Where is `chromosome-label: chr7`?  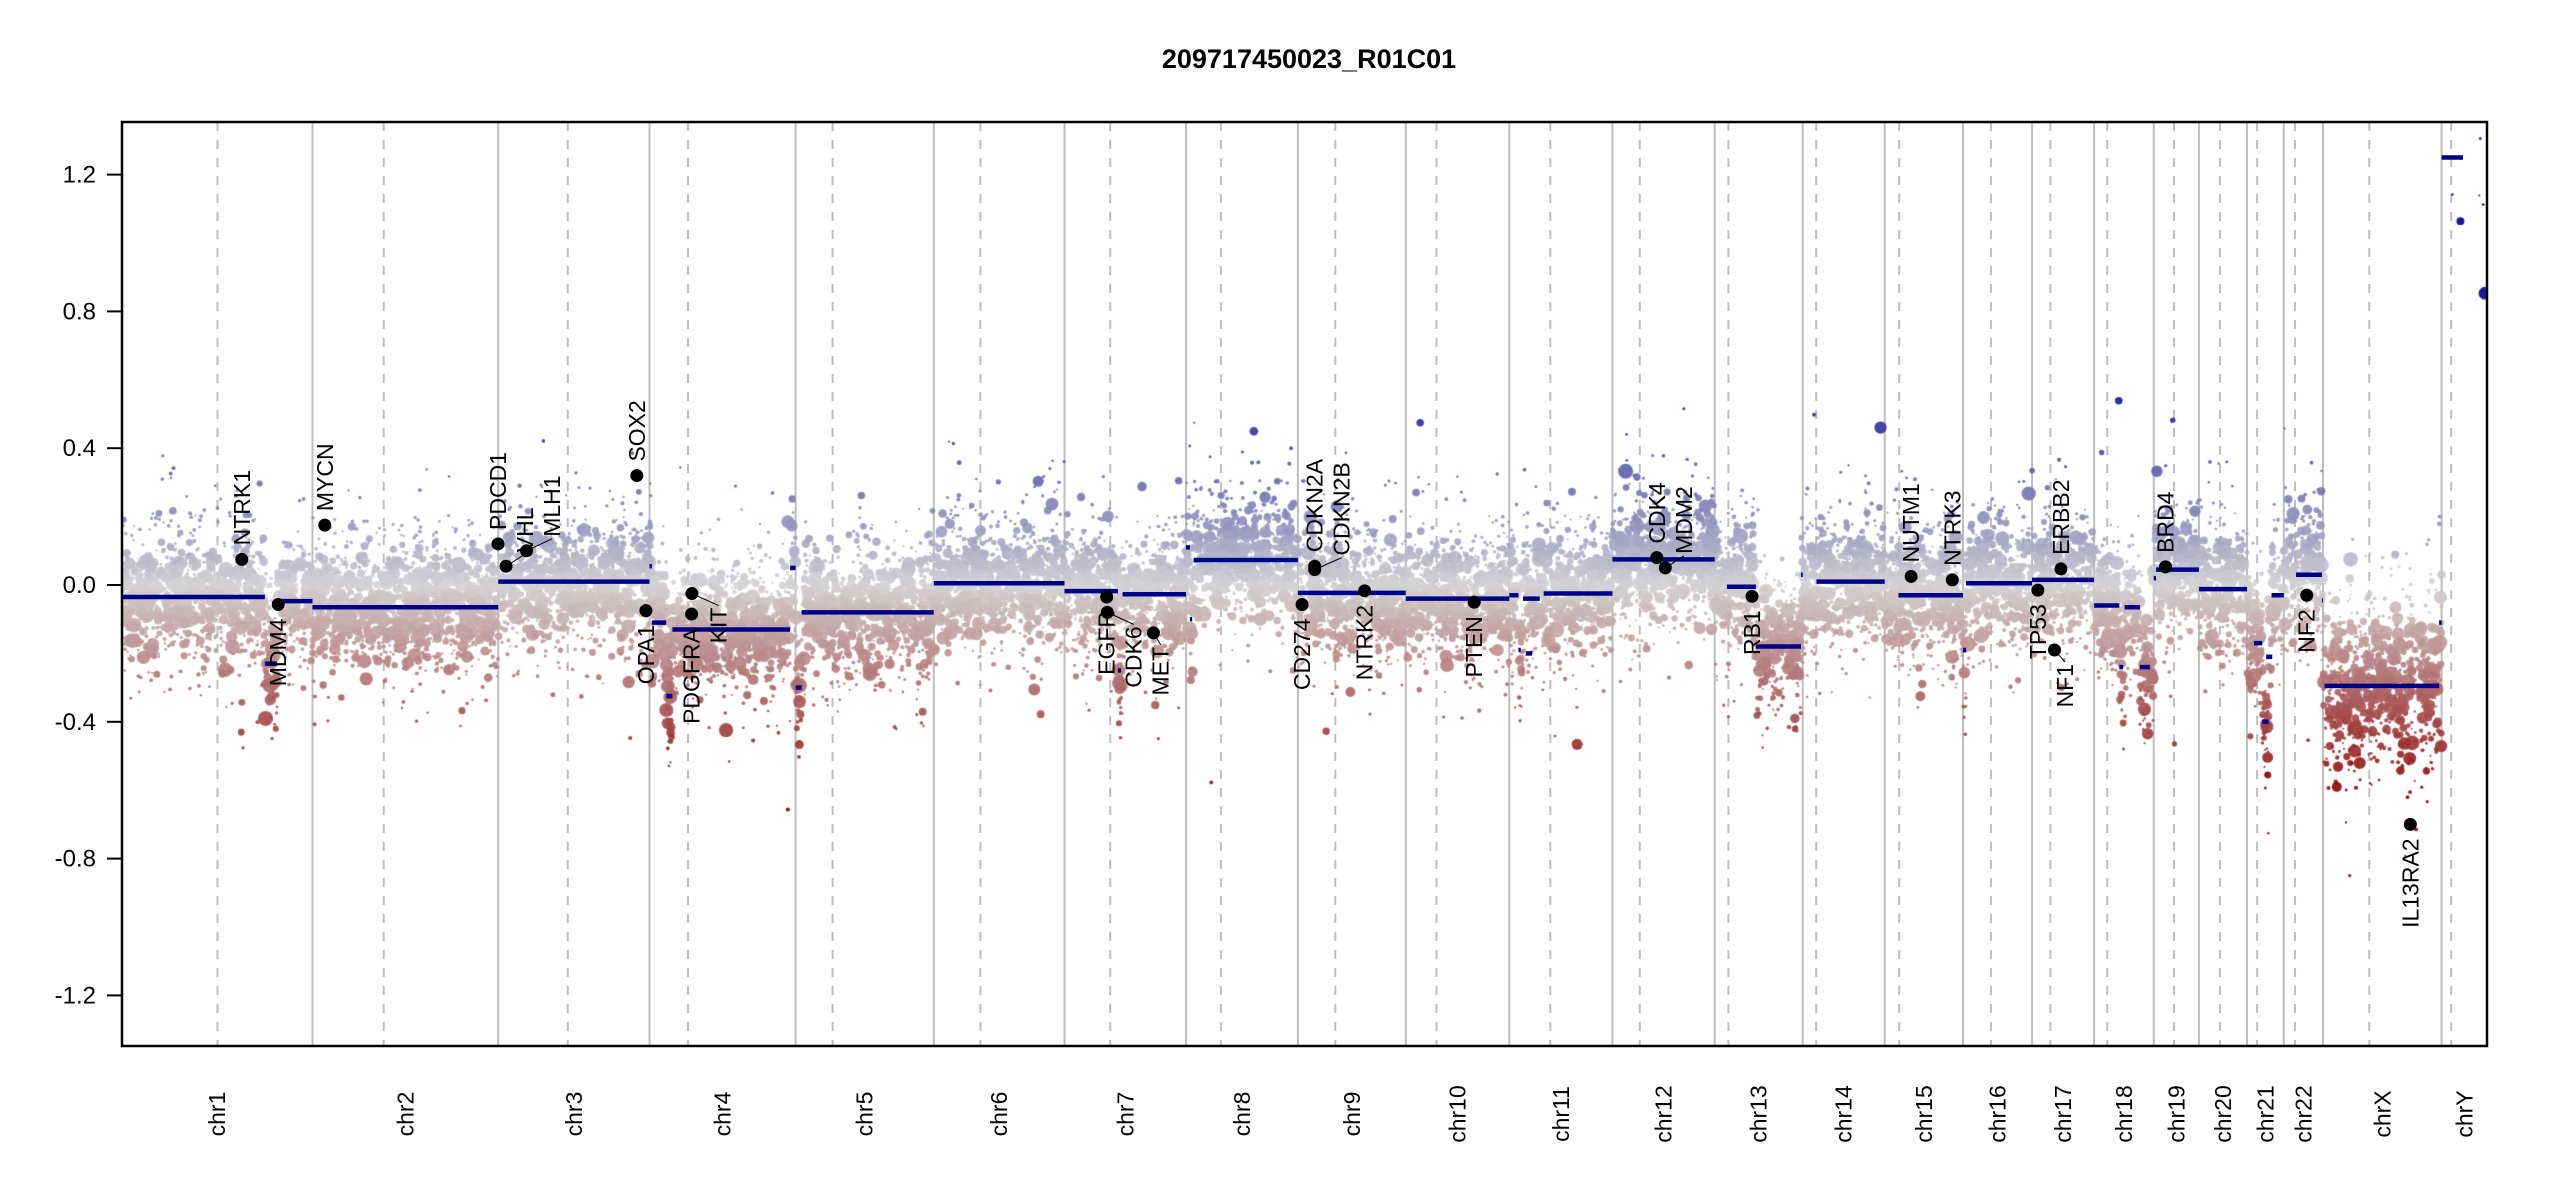
chromosome-label: chr7 is located at coordinates (1125, 1114).